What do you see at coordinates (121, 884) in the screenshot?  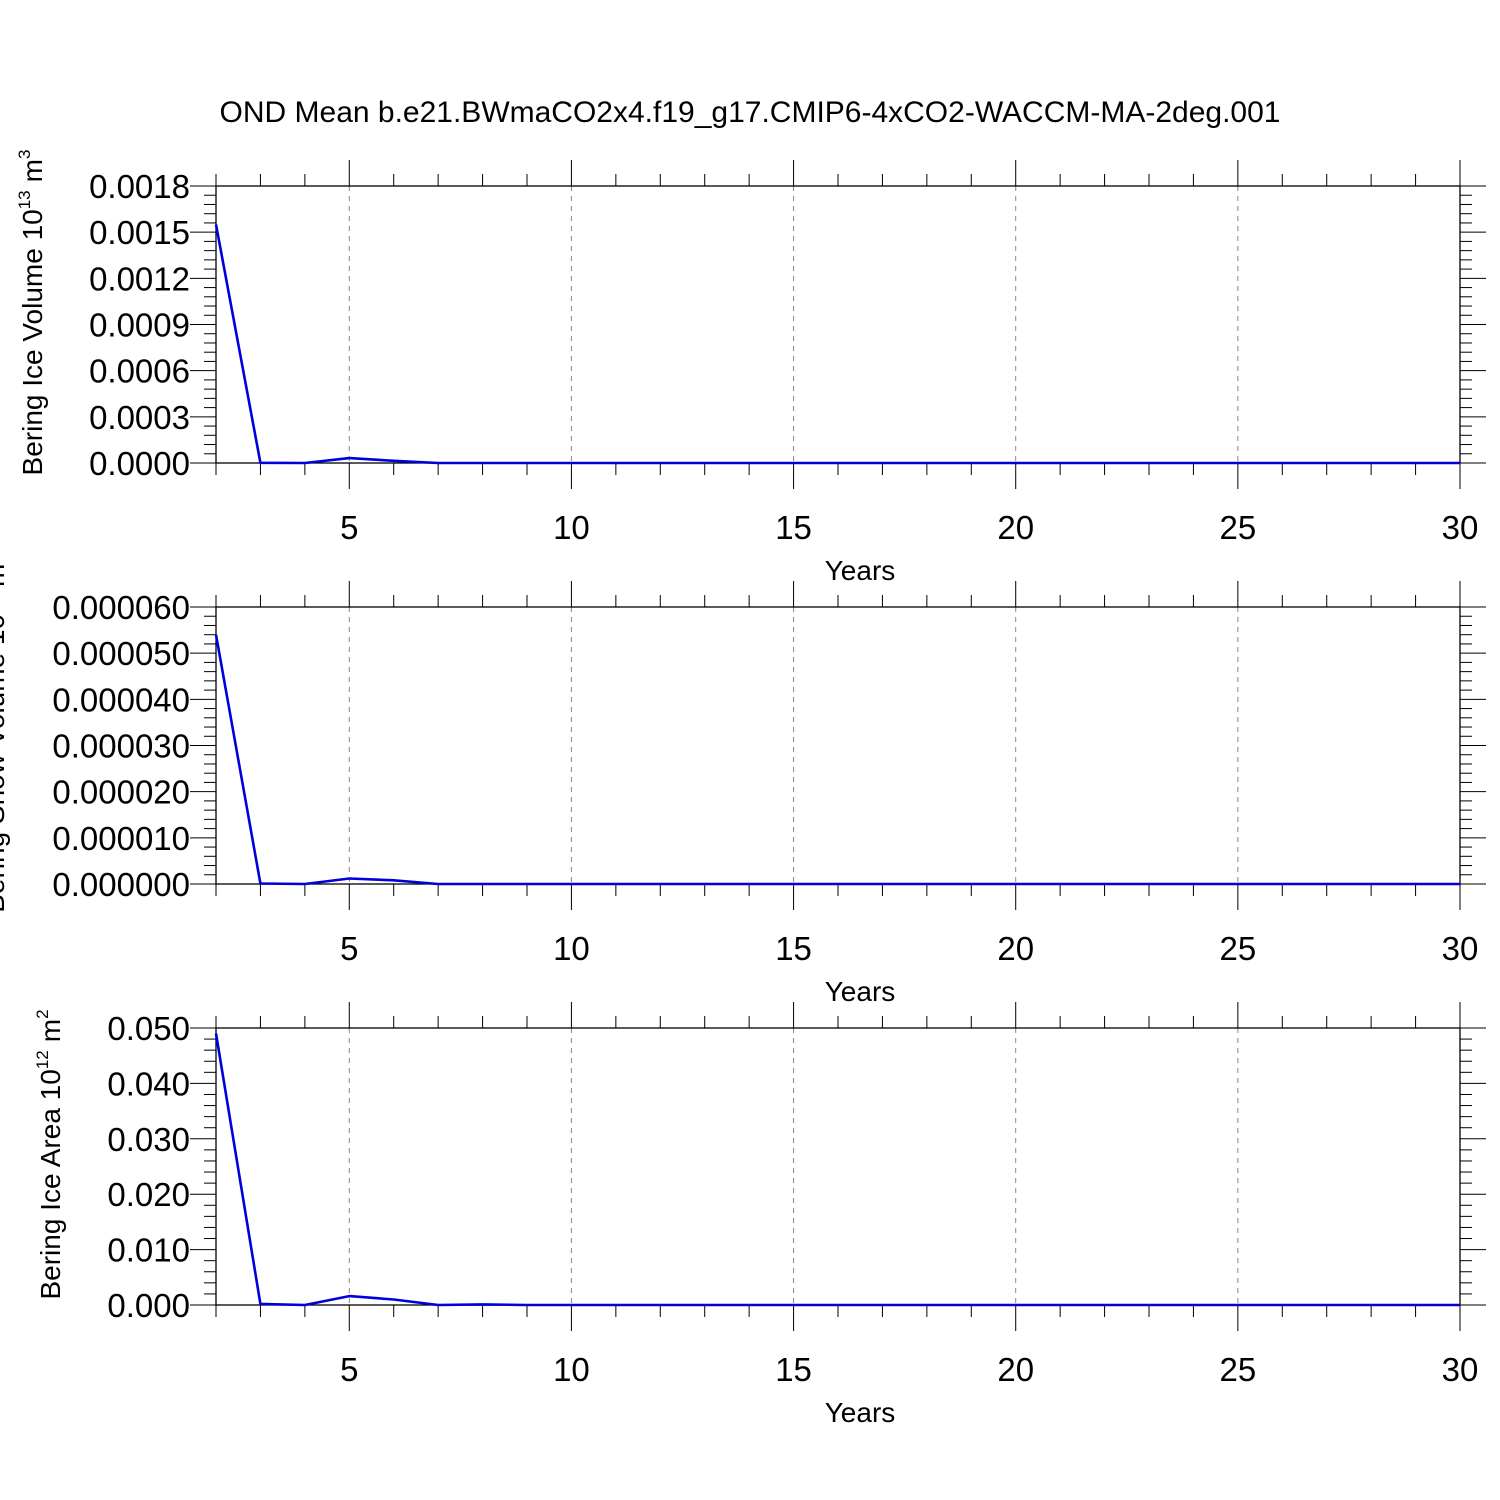 I see `y-tick-label: 0.000000` at bounding box center [121, 884].